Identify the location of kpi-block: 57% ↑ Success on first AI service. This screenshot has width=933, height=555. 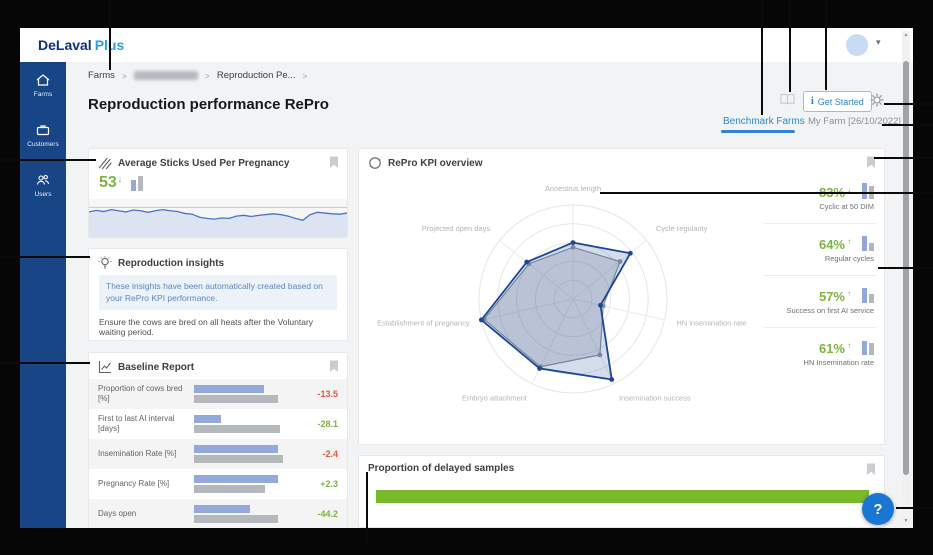
(820, 301).